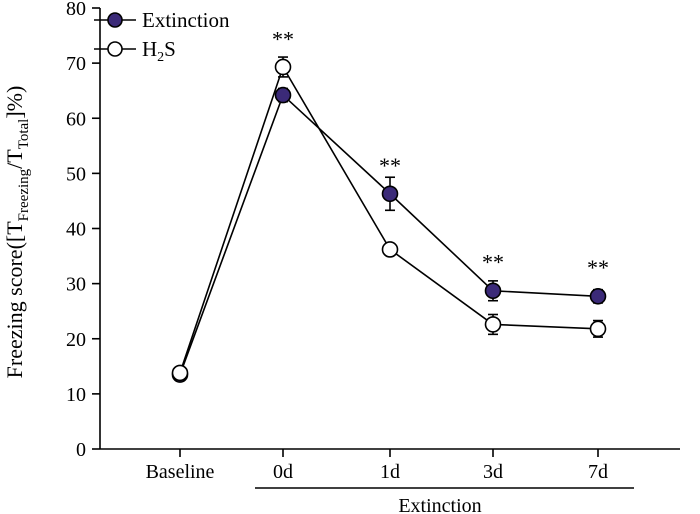 This screenshot has width=700, height=514. Describe the element at coordinates (81, 450) in the screenshot. I see `y-tick-label: 0` at that location.